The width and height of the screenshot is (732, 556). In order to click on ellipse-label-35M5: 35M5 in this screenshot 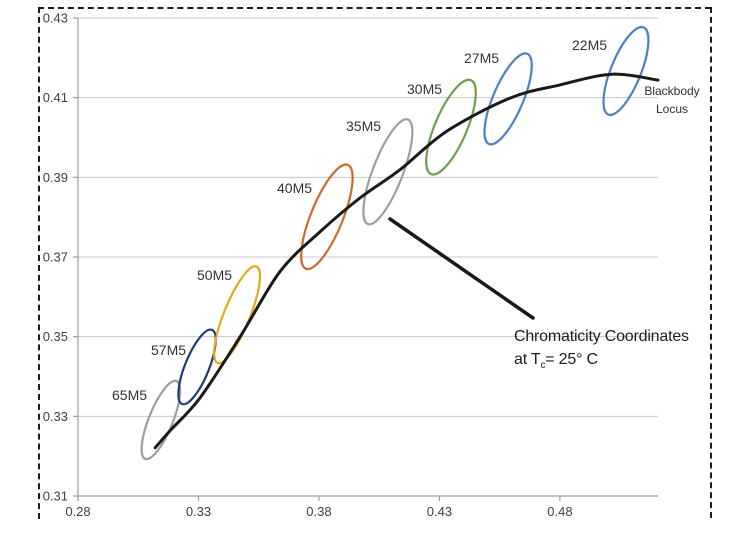, I will do `click(363, 126)`.